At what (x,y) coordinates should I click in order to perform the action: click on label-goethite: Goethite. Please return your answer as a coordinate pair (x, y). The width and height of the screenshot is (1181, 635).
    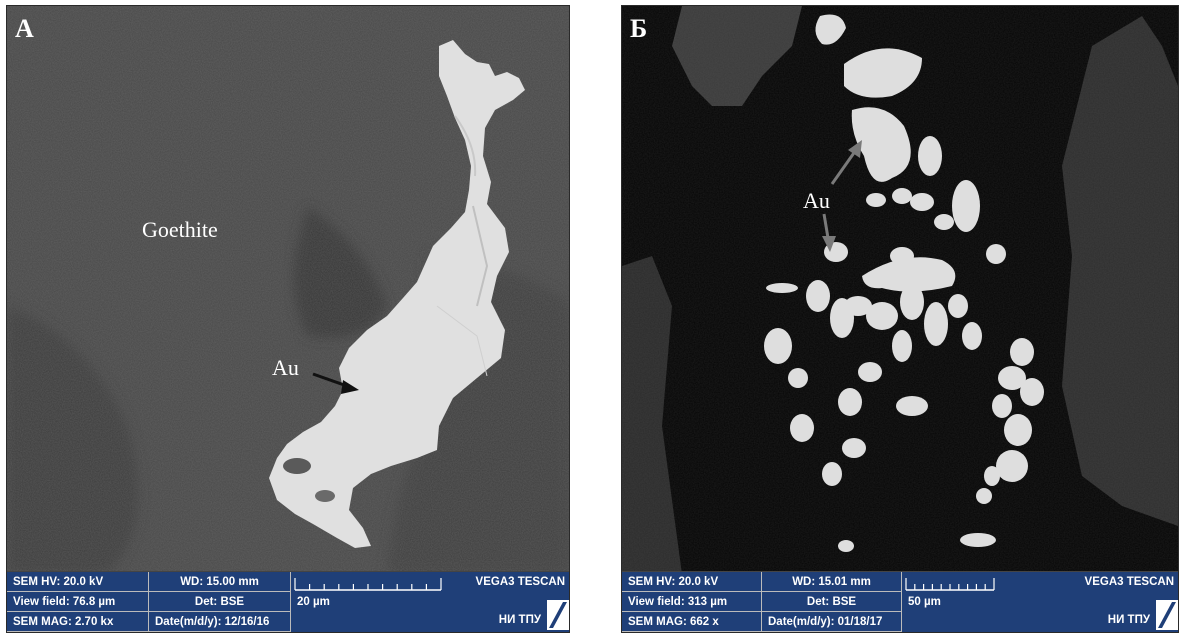
    Looking at the image, I should click on (180, 229).